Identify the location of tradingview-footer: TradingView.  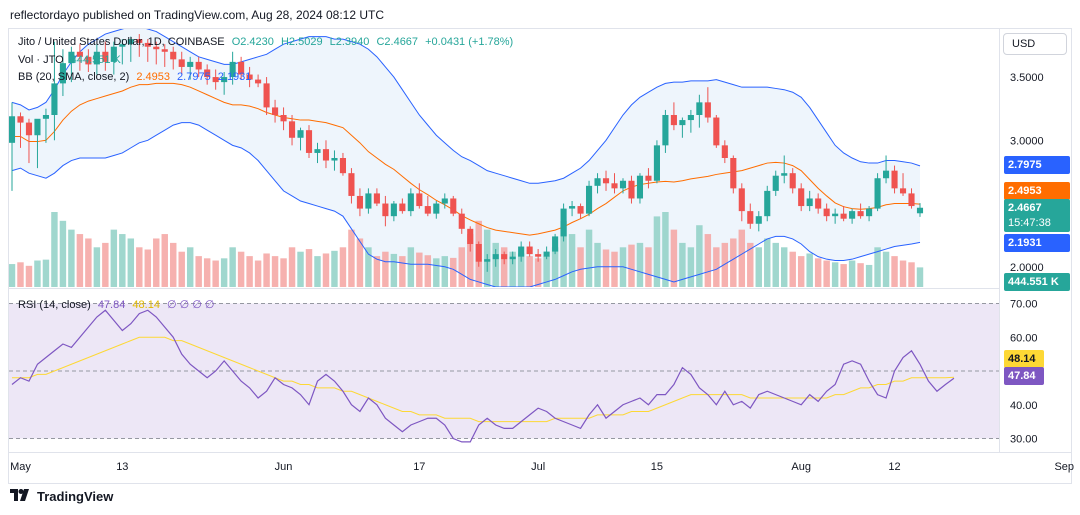
(61, 496).